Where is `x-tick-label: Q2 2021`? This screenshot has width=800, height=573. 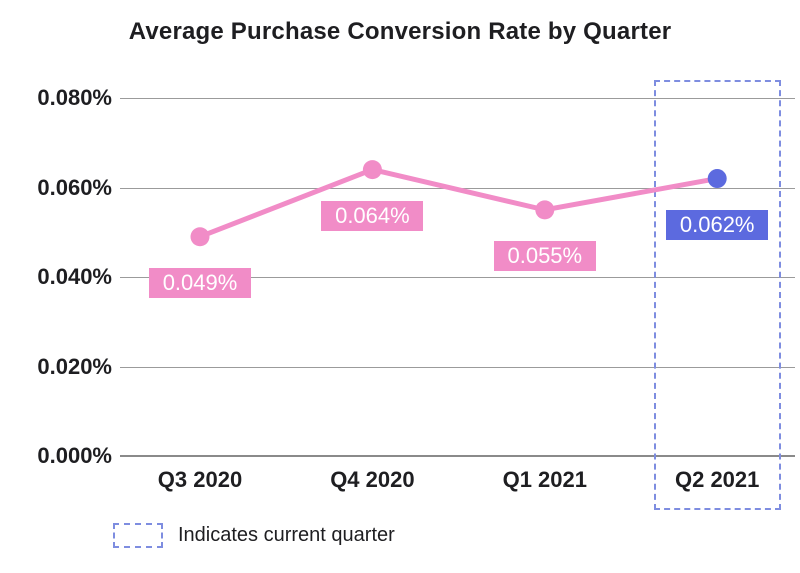
x-tick-label: Q2 2021 is located at coordinates (717, 479).